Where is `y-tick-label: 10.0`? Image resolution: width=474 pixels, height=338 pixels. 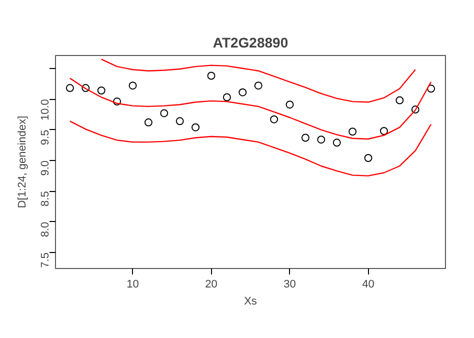
y-tick-label: 10.0 is located at coordinates (46, 109).